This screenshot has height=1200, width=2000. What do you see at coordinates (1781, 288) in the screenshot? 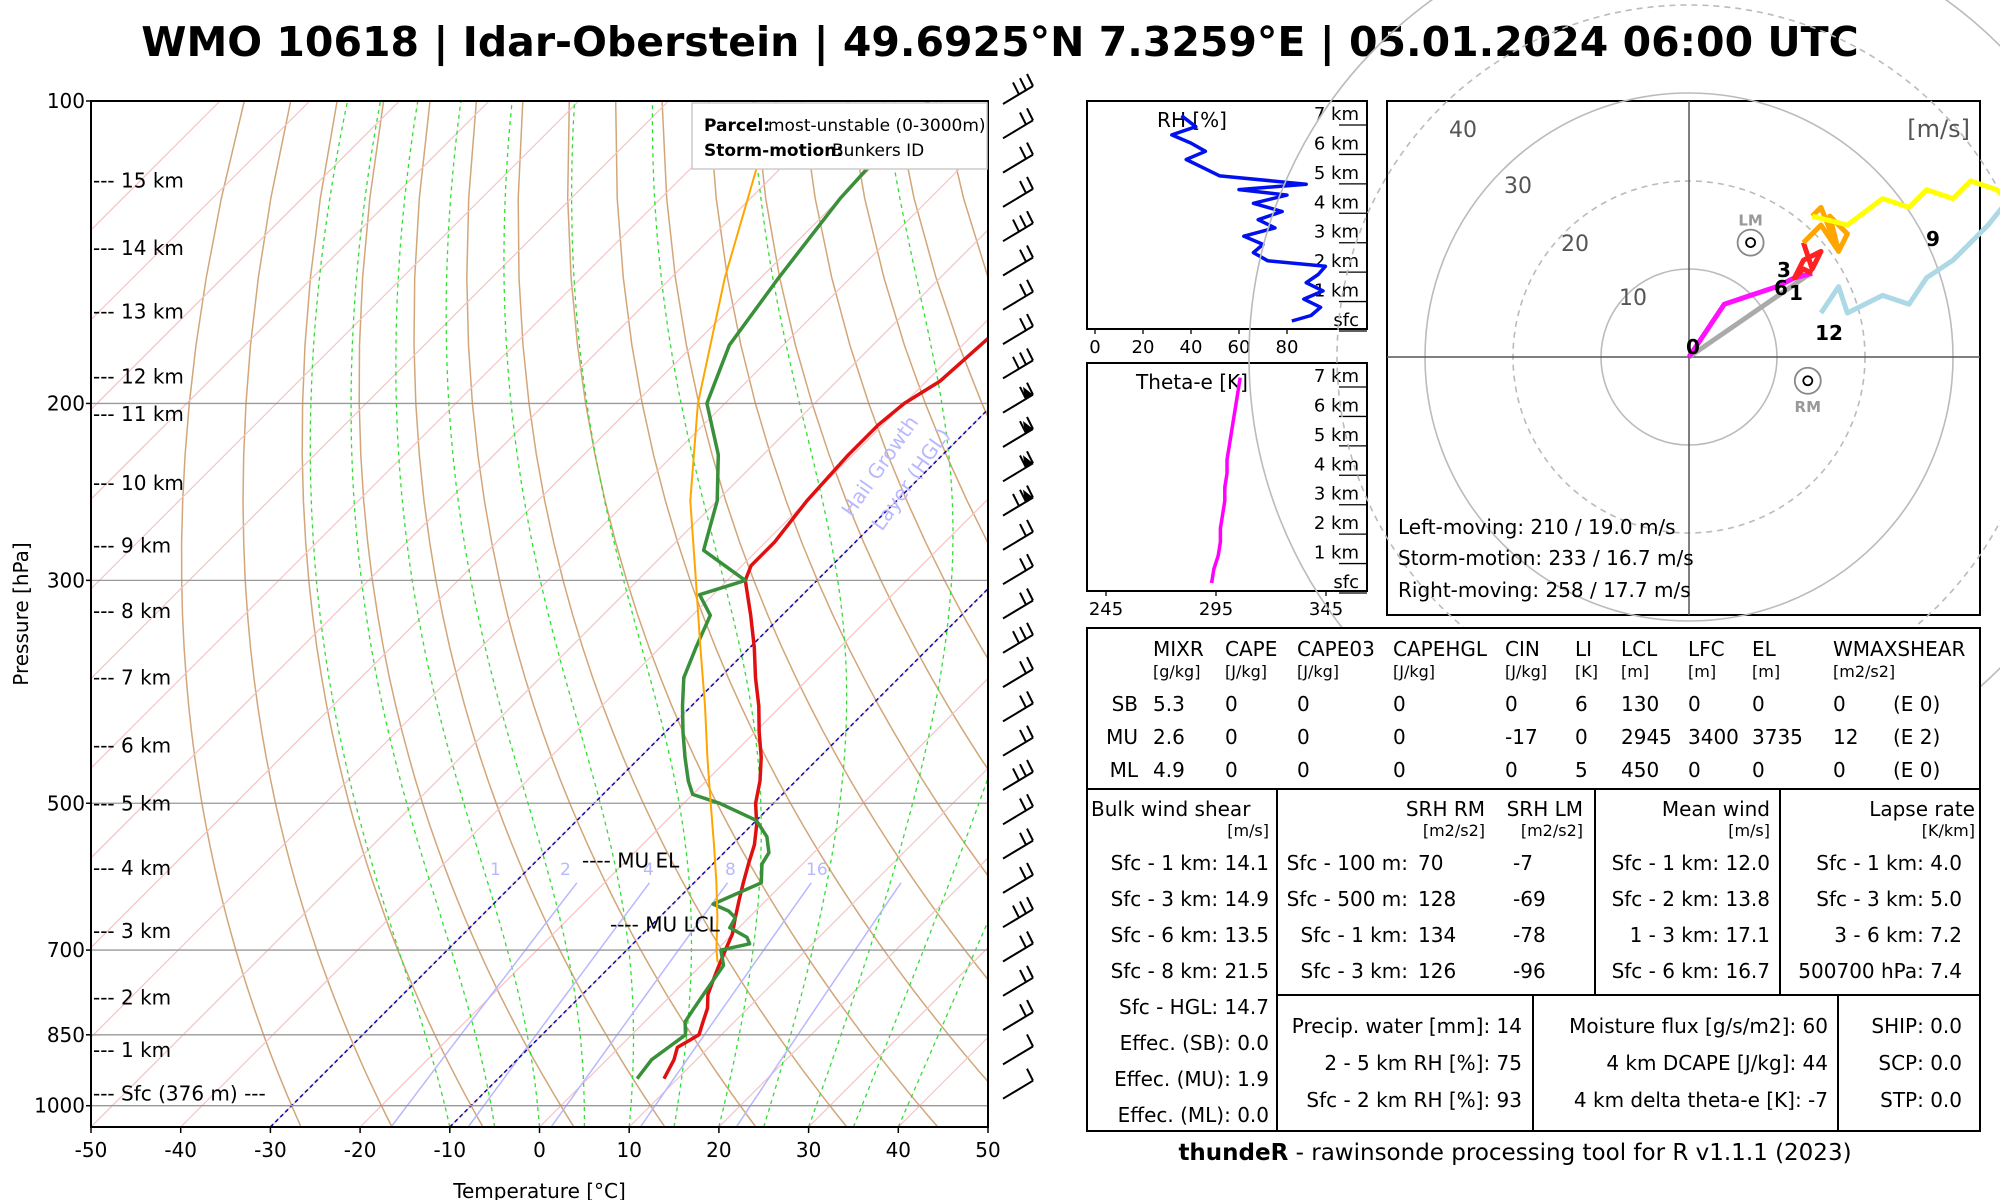
I see `hodograph-height-label: 6` at bounding box center [1781, 288].